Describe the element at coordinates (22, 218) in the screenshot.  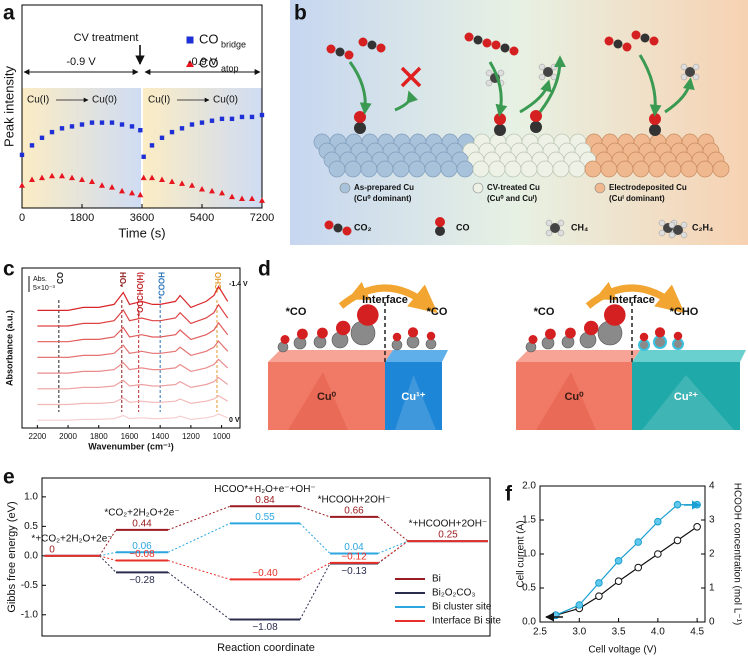
I see `x-tick-label: 0` at that location.